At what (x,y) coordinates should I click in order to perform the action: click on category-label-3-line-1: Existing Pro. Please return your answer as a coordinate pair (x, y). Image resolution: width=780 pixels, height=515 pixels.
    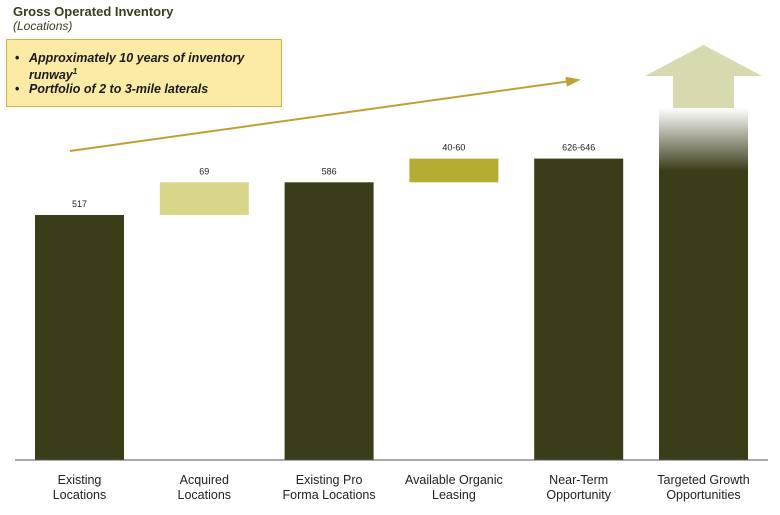
    Looking at the image, I should click on (329, 480).